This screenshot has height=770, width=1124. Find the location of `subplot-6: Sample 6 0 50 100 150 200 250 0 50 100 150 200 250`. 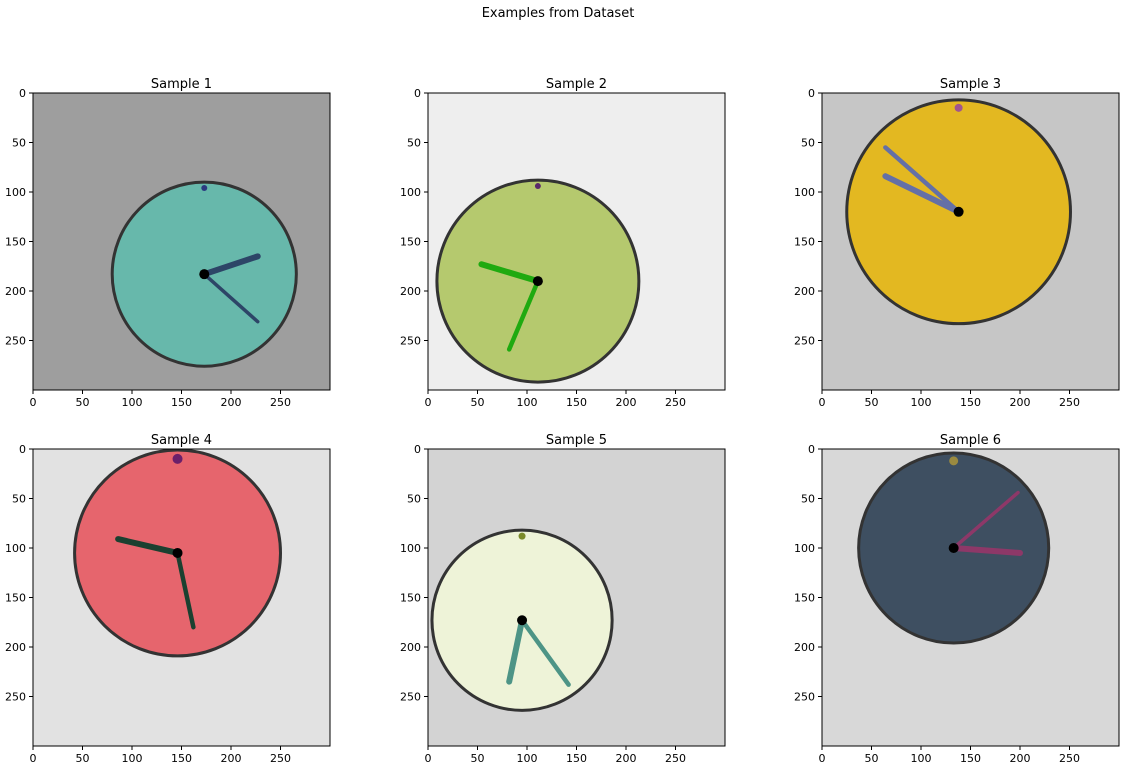

subplot-6: Sample 6 0 50 100 150 200 250 0 50 100 150 200 250 is located at coordinates (957, 599).